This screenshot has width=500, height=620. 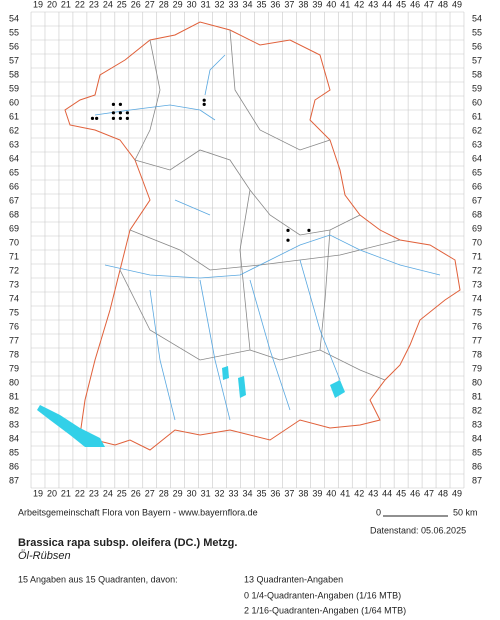 I want to click on row-label: 67, so click(x=477, y=200).